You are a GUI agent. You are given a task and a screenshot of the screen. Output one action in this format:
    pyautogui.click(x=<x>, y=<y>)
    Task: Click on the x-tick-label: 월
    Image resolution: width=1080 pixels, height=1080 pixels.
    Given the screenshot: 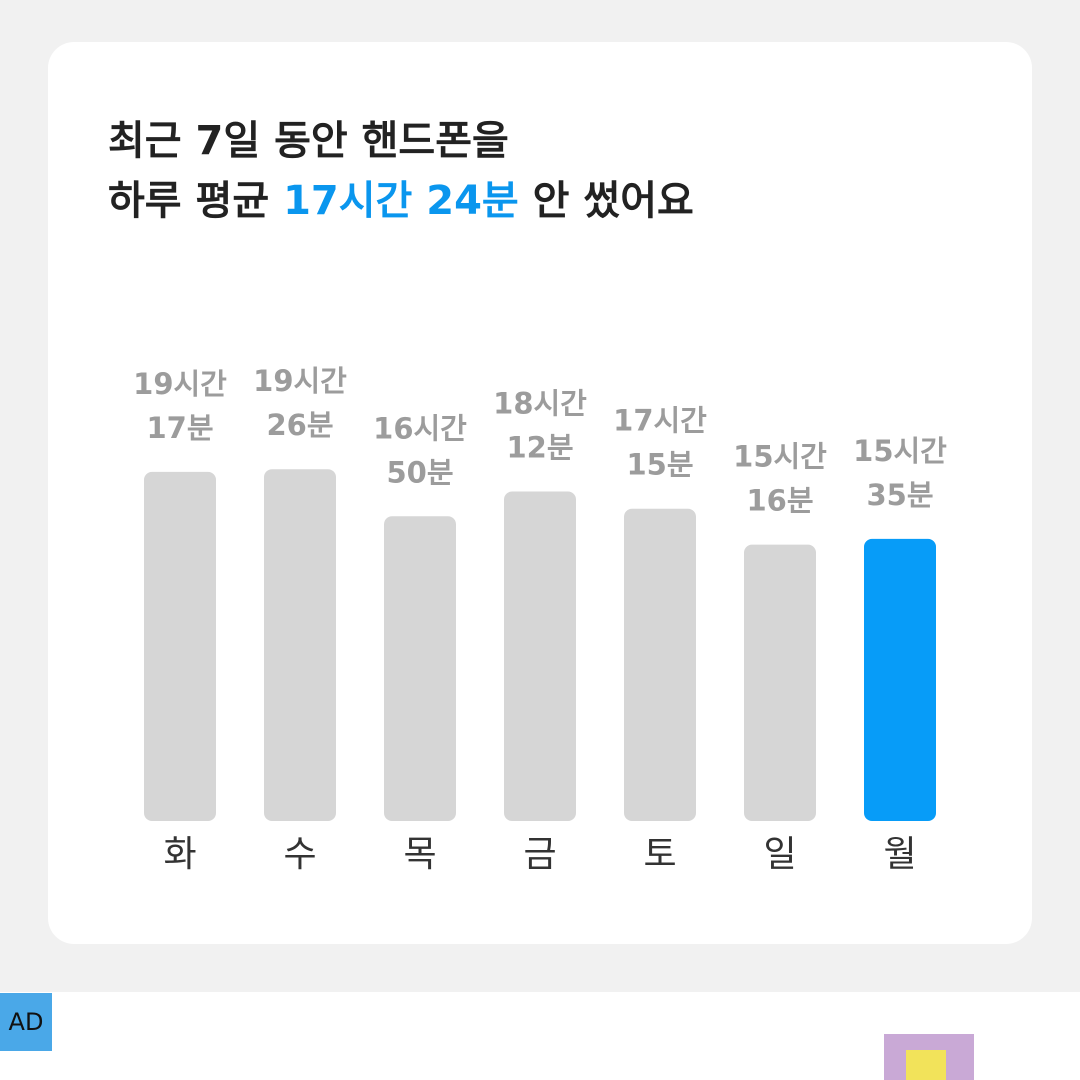 What is the action you would take?
    pyautogui.click(x=899, y=854)
    